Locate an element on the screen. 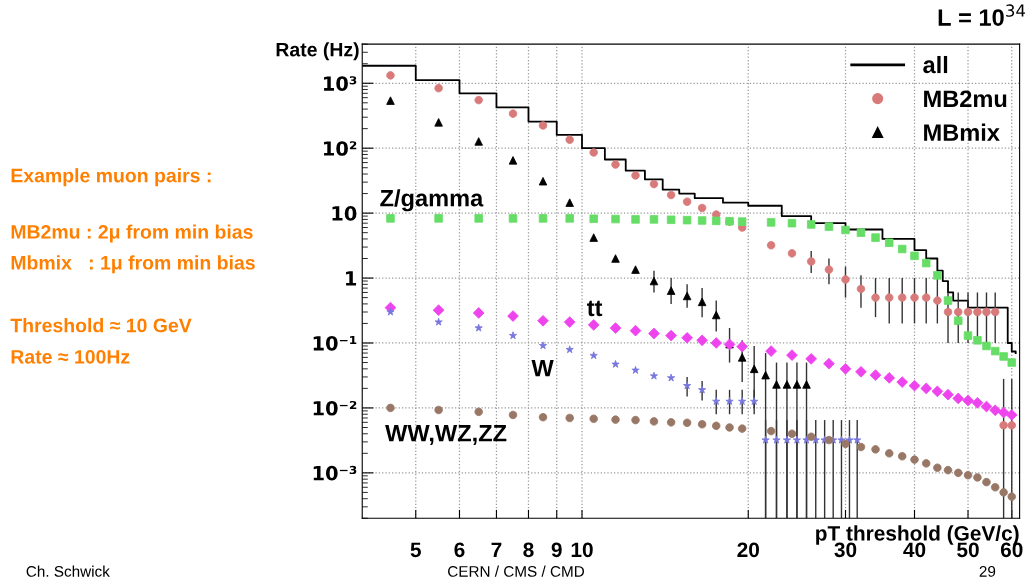  text: Mbmix : 1μ from min bias is located at coordinates (133, 264).